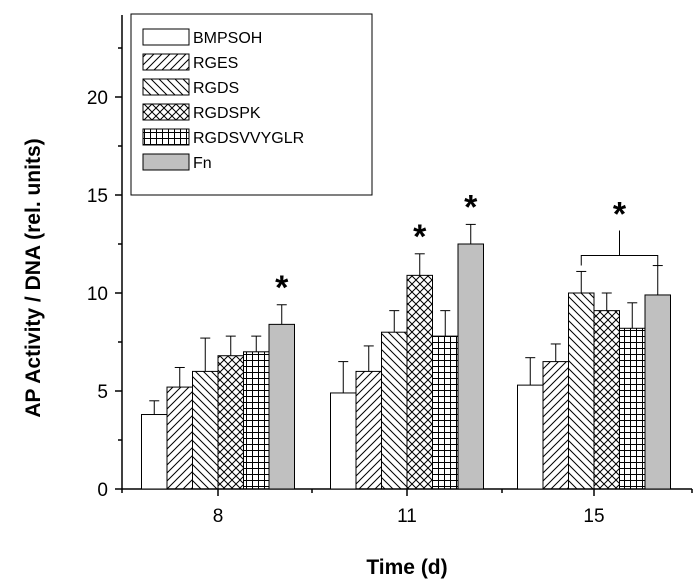 This screenshot has height=583, width=698. I want to click on legend-swatch-rgdsvvyglr, so click(166, 137).